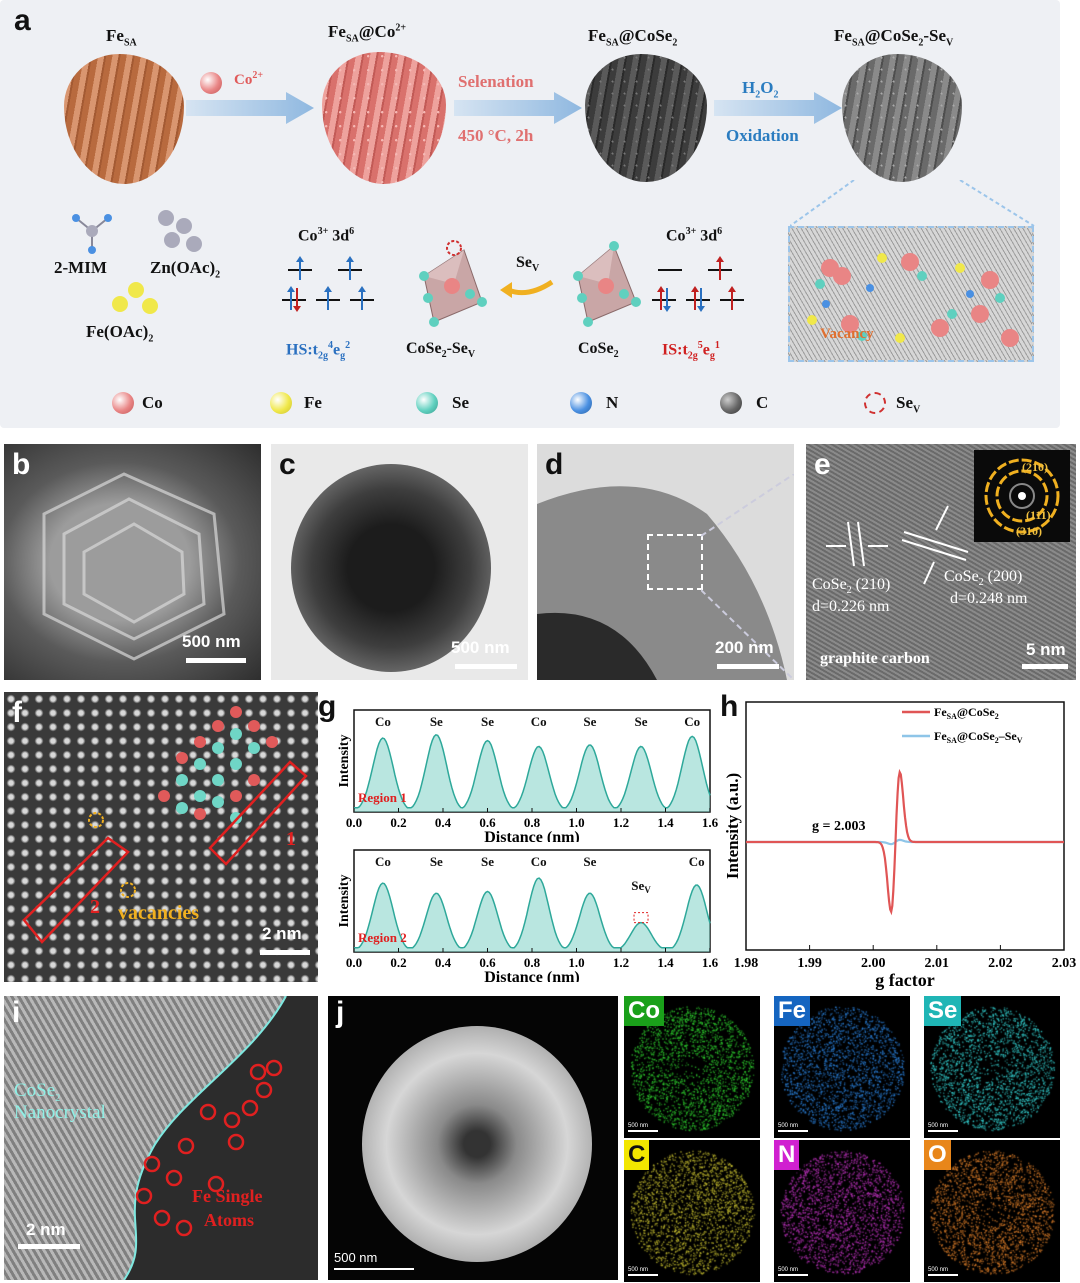  What do you see at coordinates (762, 135) in the screenshot?
I see `arrow-3-bottom-label: Oxidation` at bounding box center [762, 135].